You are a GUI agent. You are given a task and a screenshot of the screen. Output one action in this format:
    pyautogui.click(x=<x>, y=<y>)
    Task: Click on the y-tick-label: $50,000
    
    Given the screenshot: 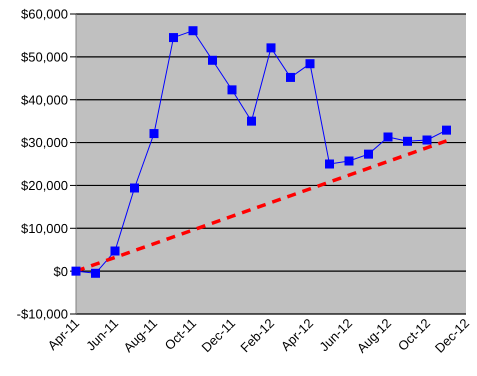 What is the action you would take?
    pyautogui.click(x=44, y=56)
    